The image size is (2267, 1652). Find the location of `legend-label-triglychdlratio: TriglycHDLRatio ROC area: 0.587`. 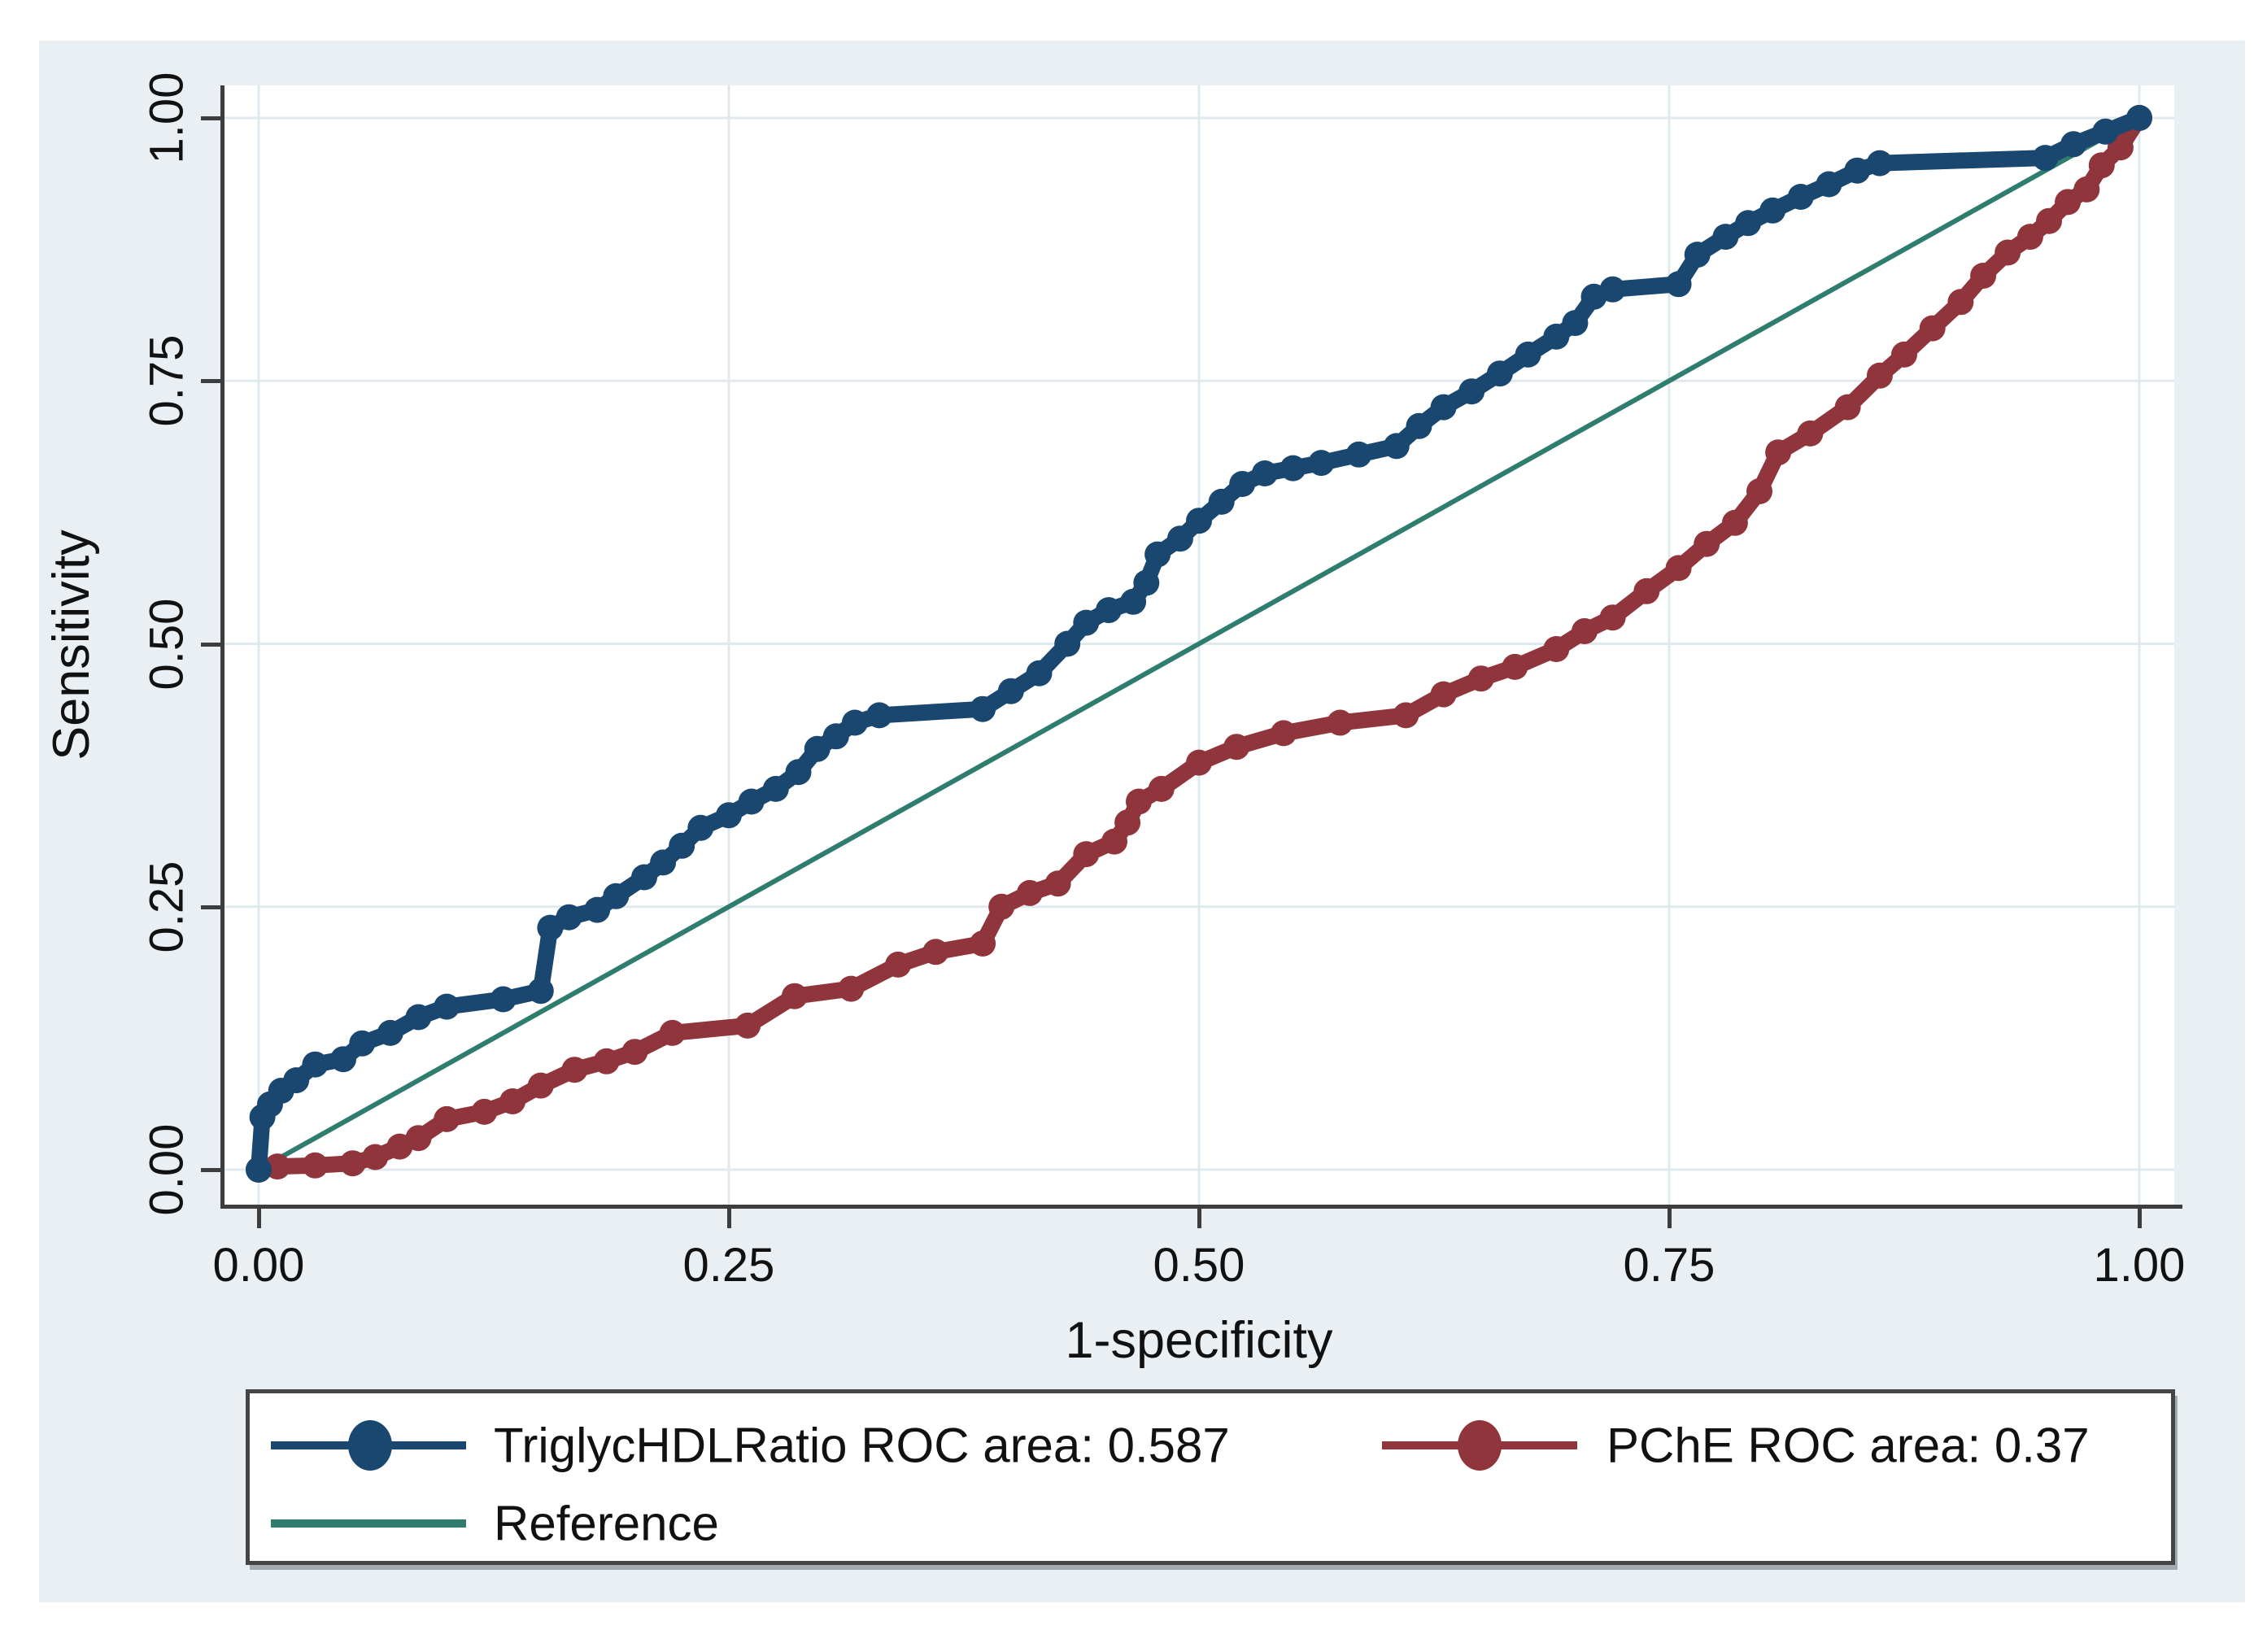

legend-label-triglychdlratio: TriglycHDLRatio ROC area: 0.587 is located at coordinates (862, 1445).